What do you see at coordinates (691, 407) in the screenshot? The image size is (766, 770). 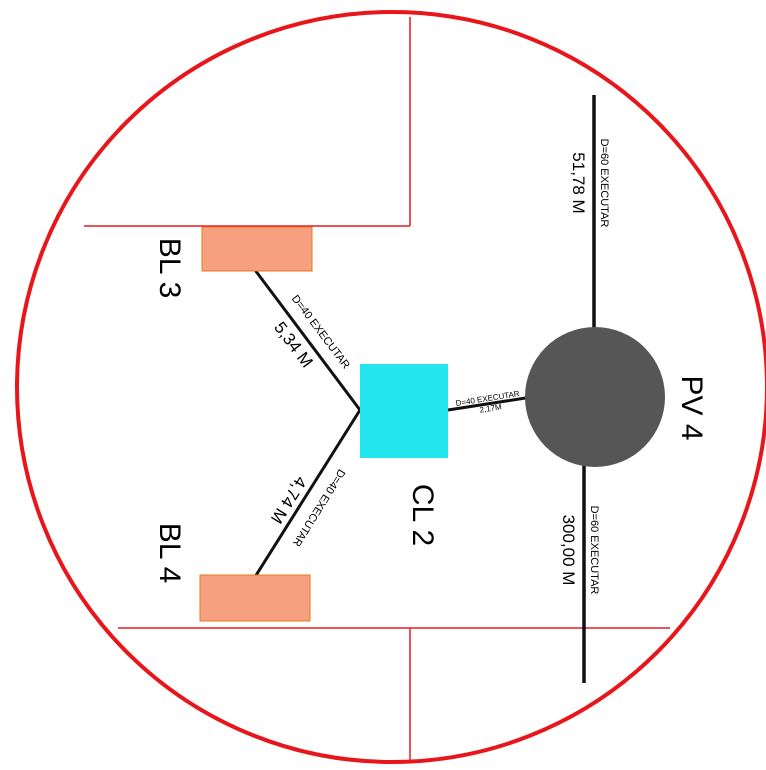 I see `pv-label: PV 4` at bounding box center [691, 407].